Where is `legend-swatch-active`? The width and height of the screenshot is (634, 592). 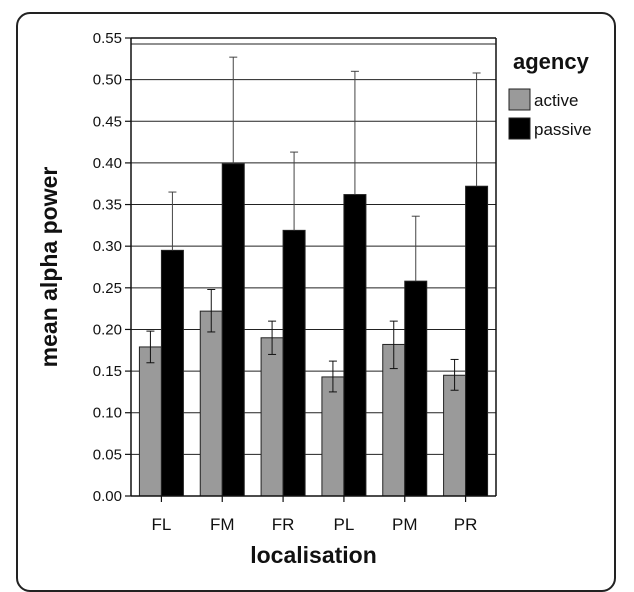 legend-swatch-active is located at coordinates (519, 99).